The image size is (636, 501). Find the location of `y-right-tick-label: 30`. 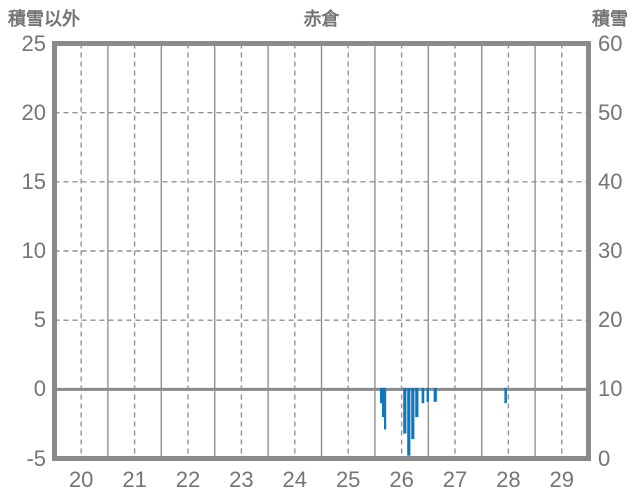

y-right-tick-label: 30 is located at coordinates (610, 250).